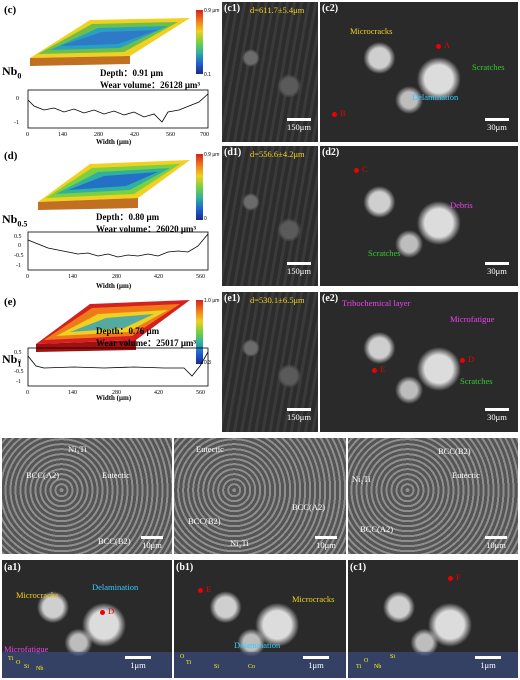 The image size is (520, 680). Describe the element at coordinates (435, 97) in the screenshot. I see `annotation: Delamination` at that location.